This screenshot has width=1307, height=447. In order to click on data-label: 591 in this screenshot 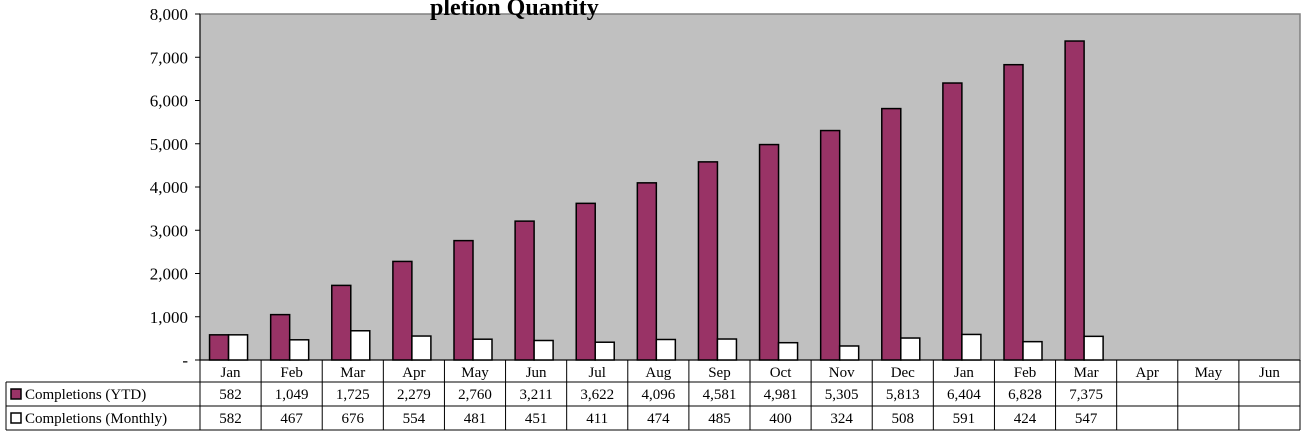, I will do `click(964, 419)`.